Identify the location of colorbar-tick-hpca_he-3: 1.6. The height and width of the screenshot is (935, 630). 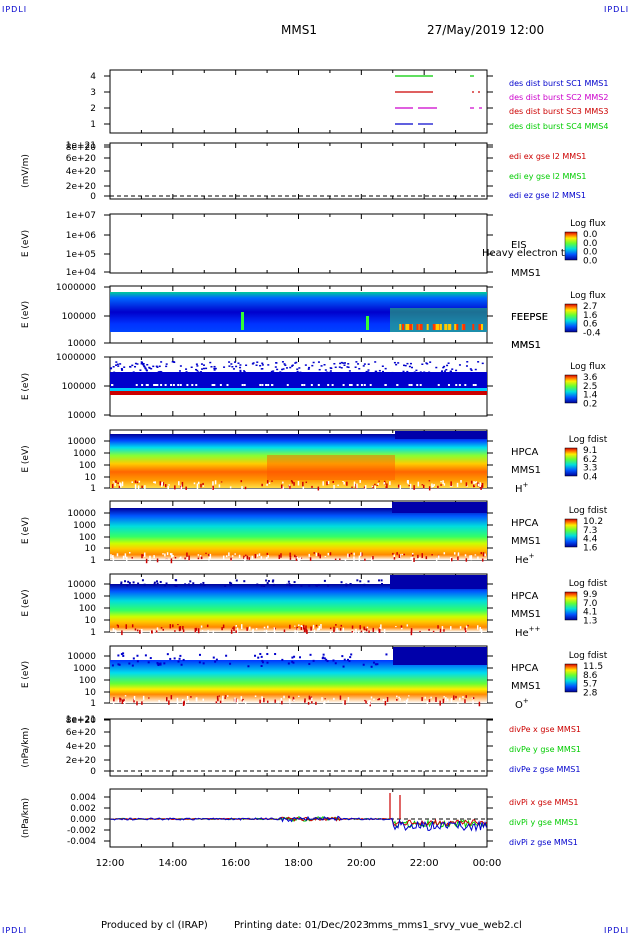
(590, 548).